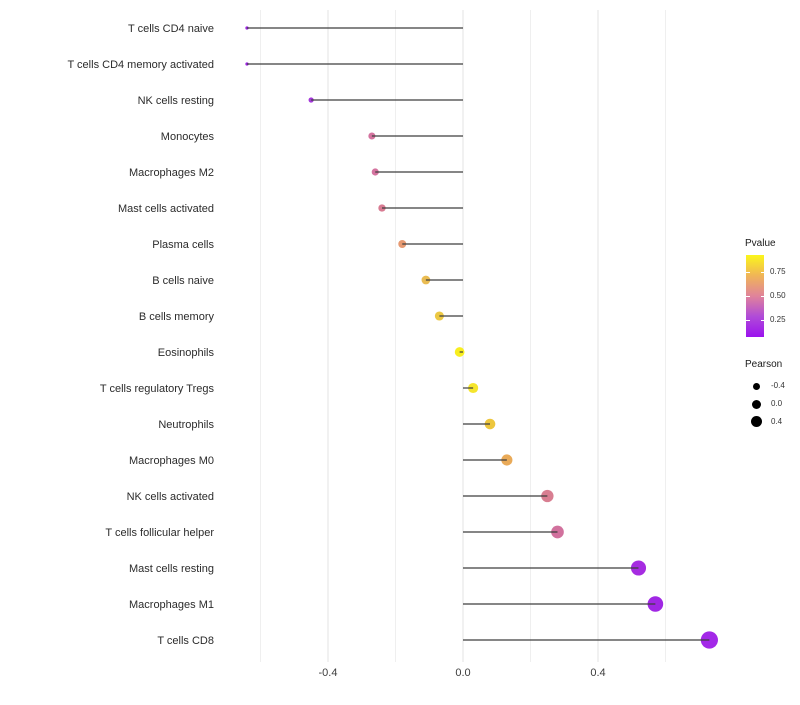  I want to click on y-axis-label: Mast cells activated, so click(166, 209).